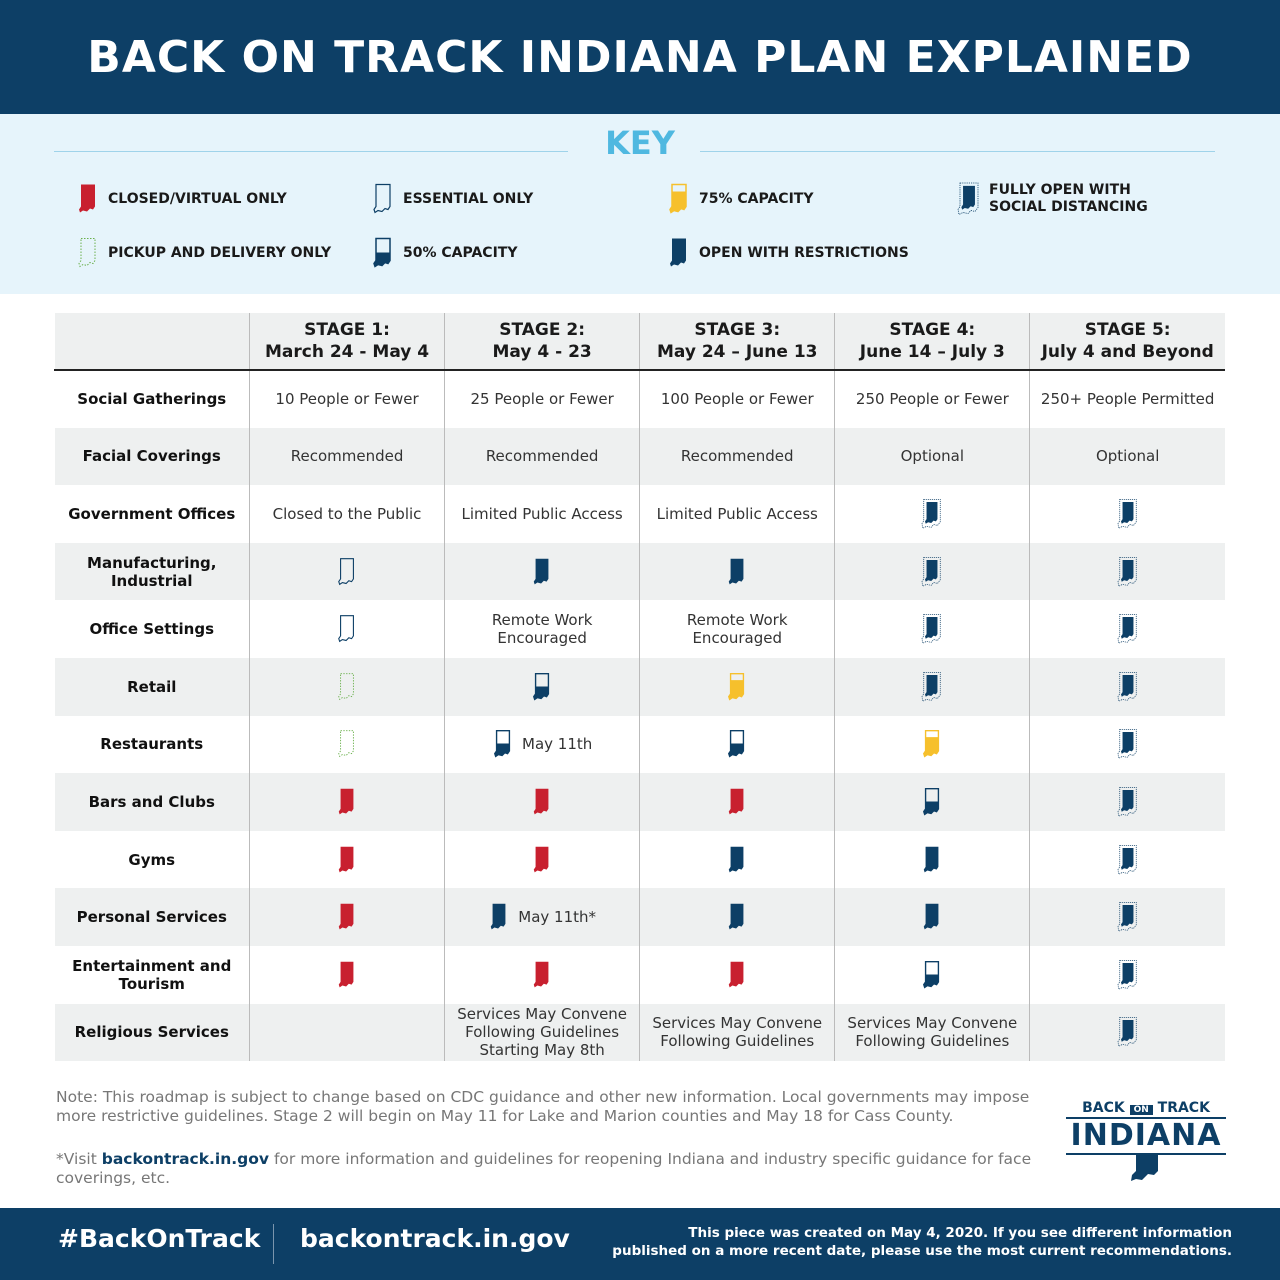 Image resolution: width=1280 pixels, height=1280 pixels. I want to click on cell-text: Recommended, so click(542, 456).